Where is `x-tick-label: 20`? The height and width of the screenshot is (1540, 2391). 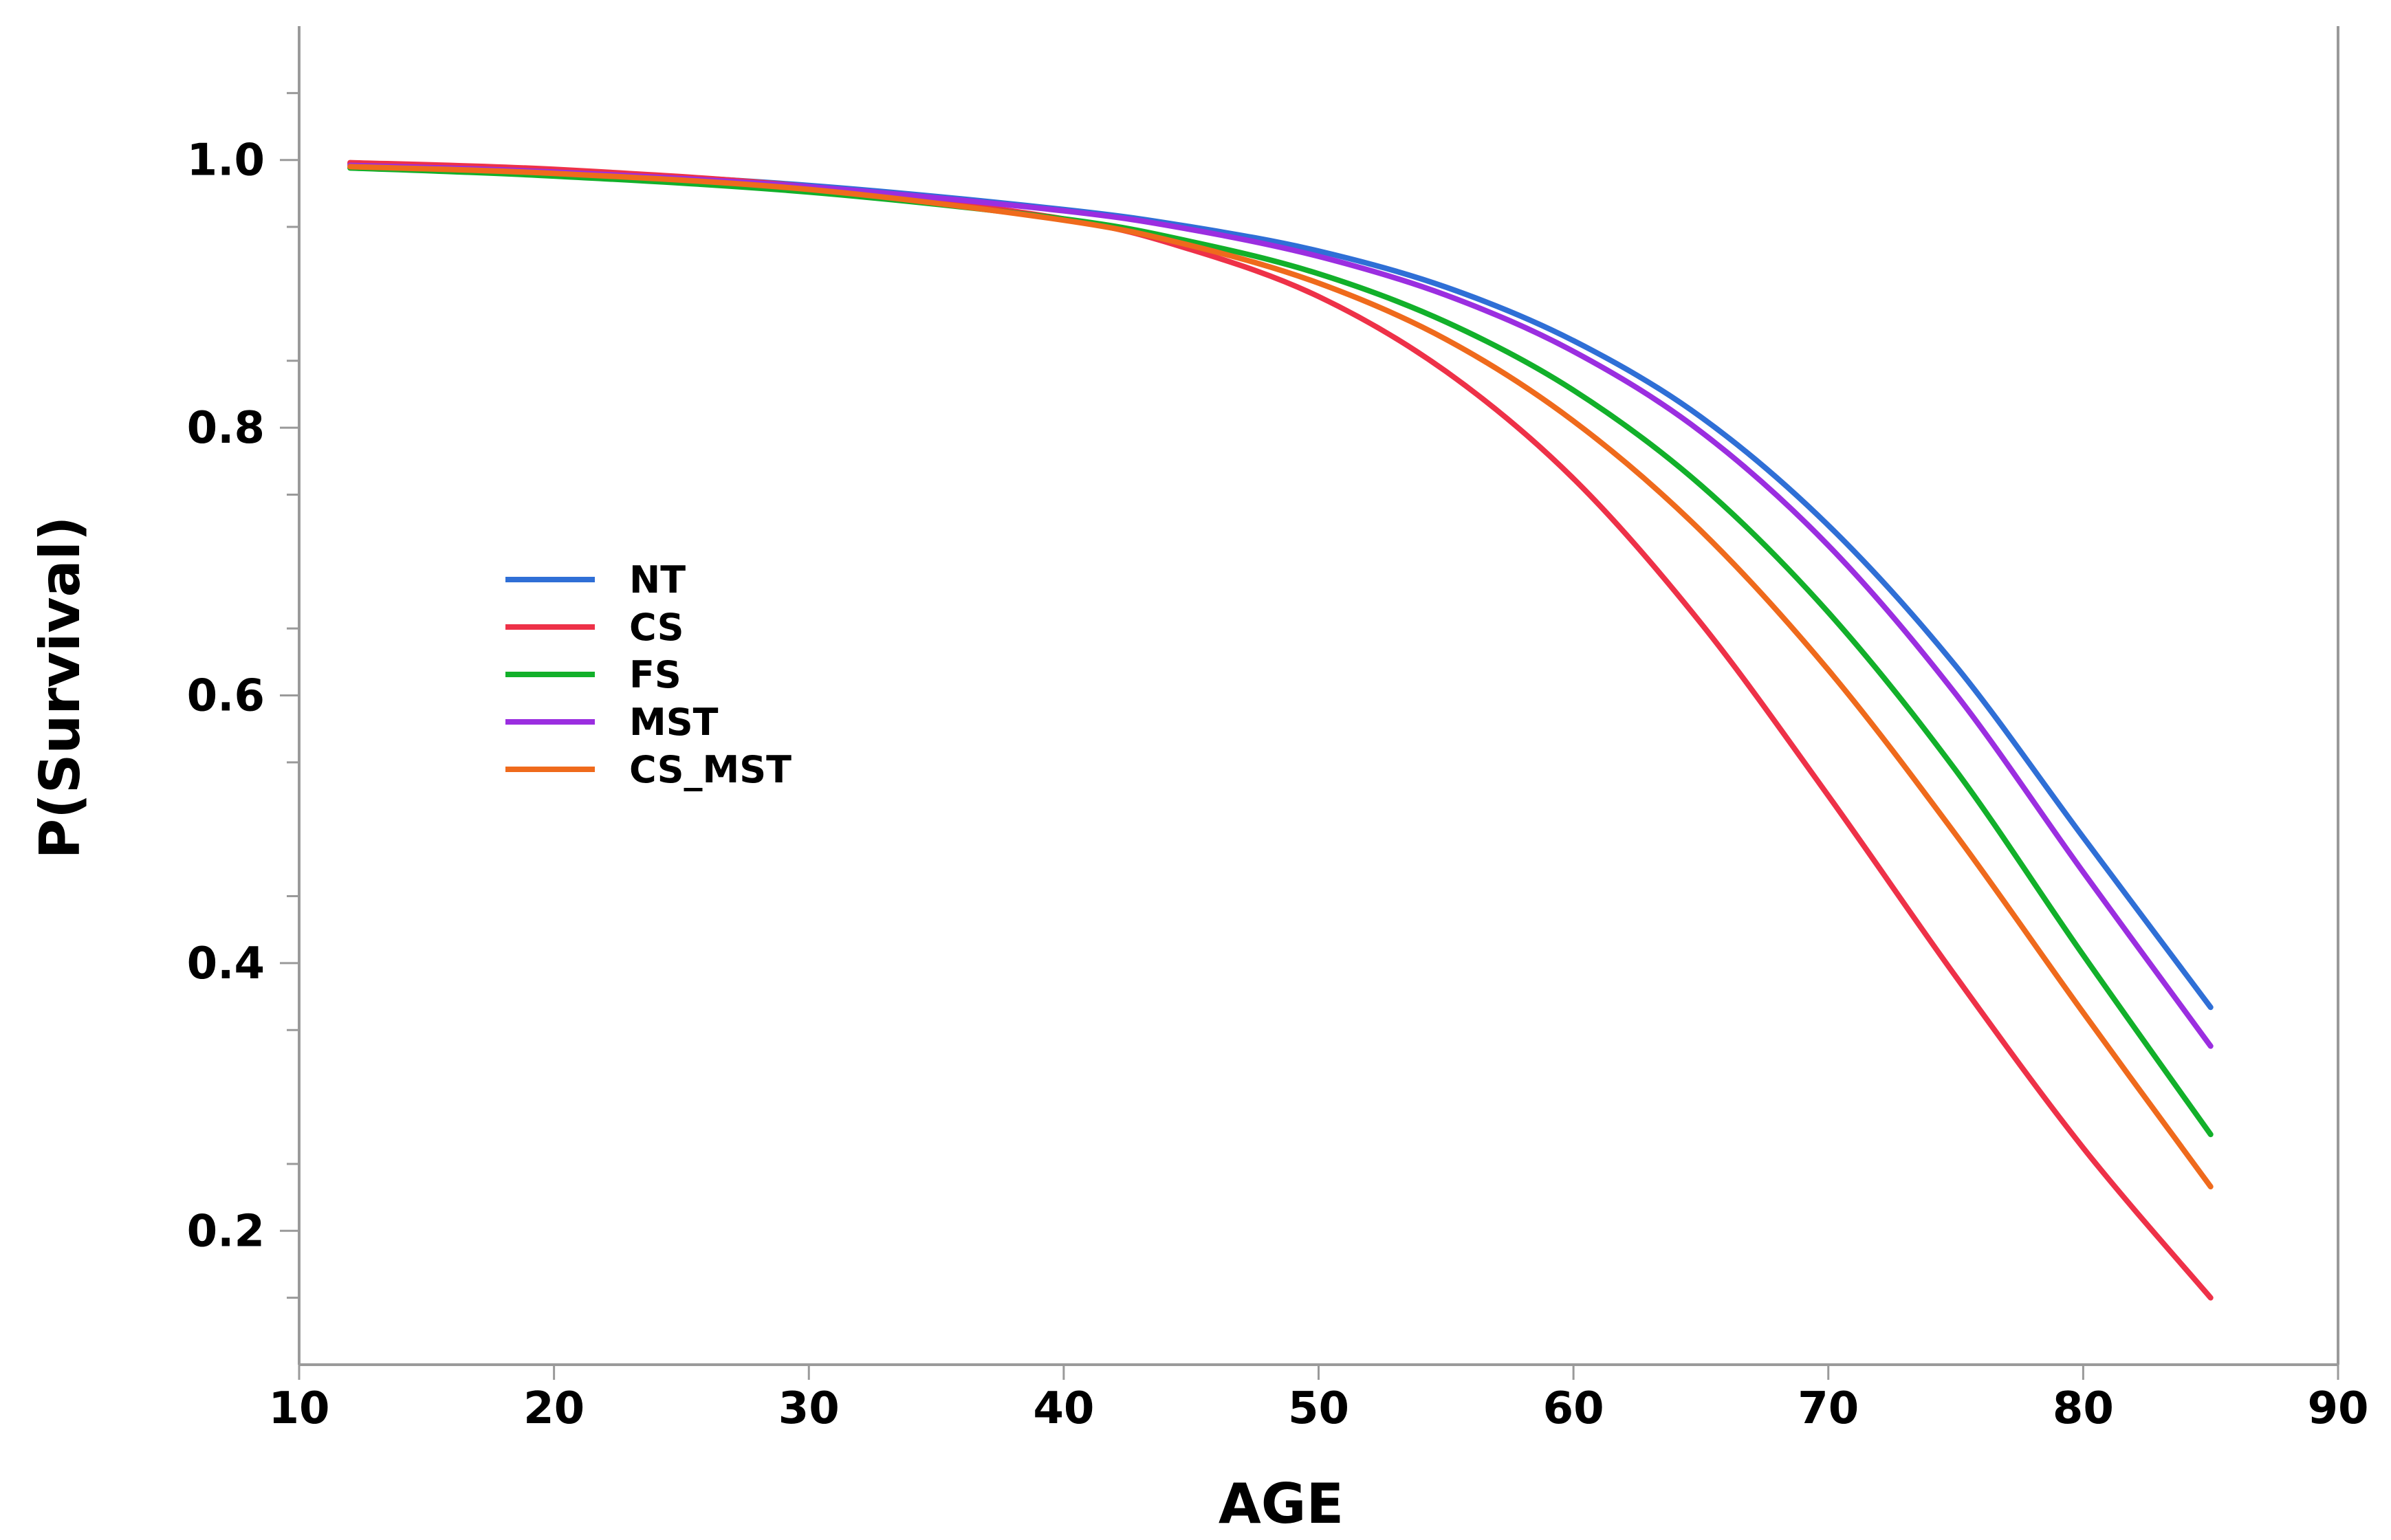
x-tick-label: 20 is located at coordinates (554, 1409).